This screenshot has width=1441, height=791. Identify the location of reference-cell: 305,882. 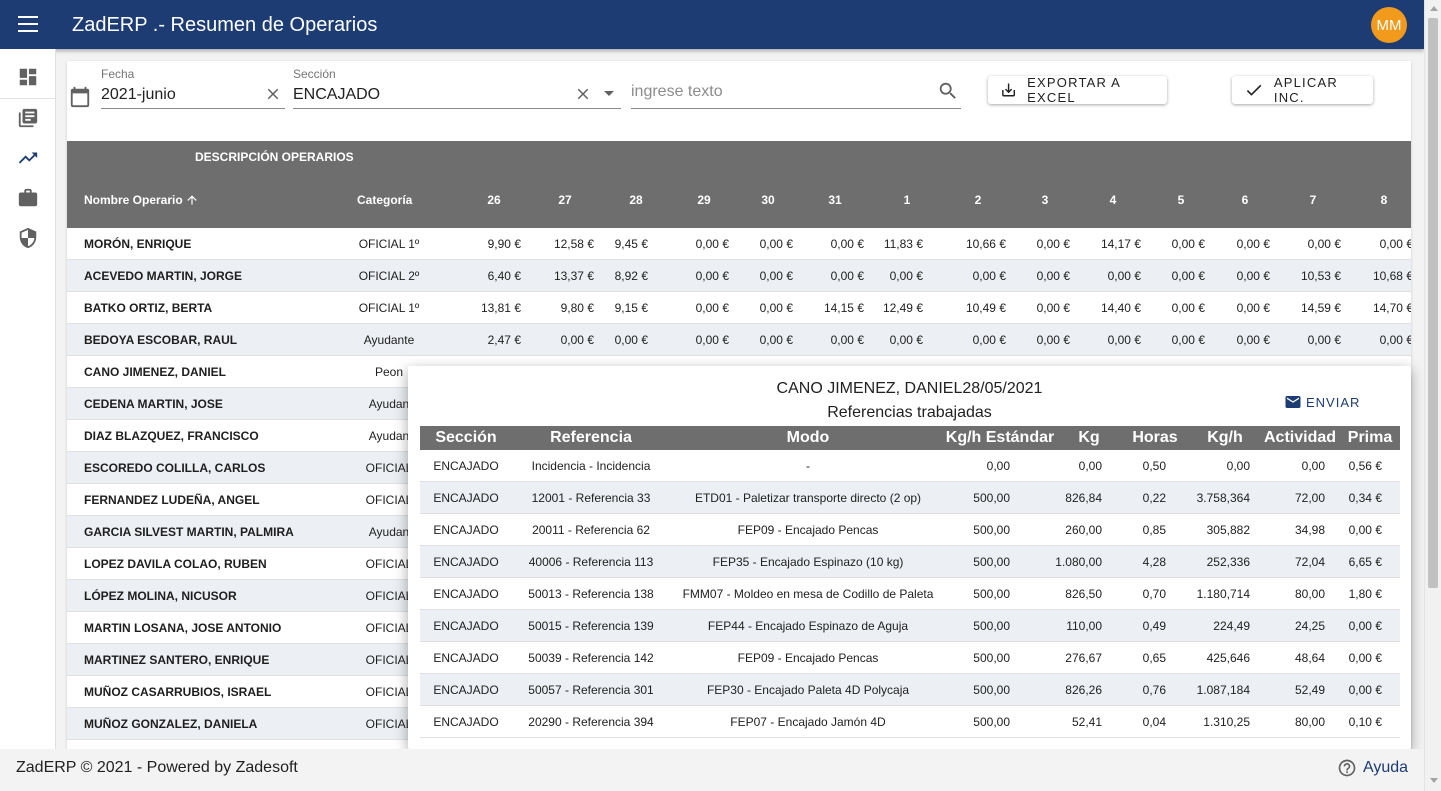
(1228, 530).